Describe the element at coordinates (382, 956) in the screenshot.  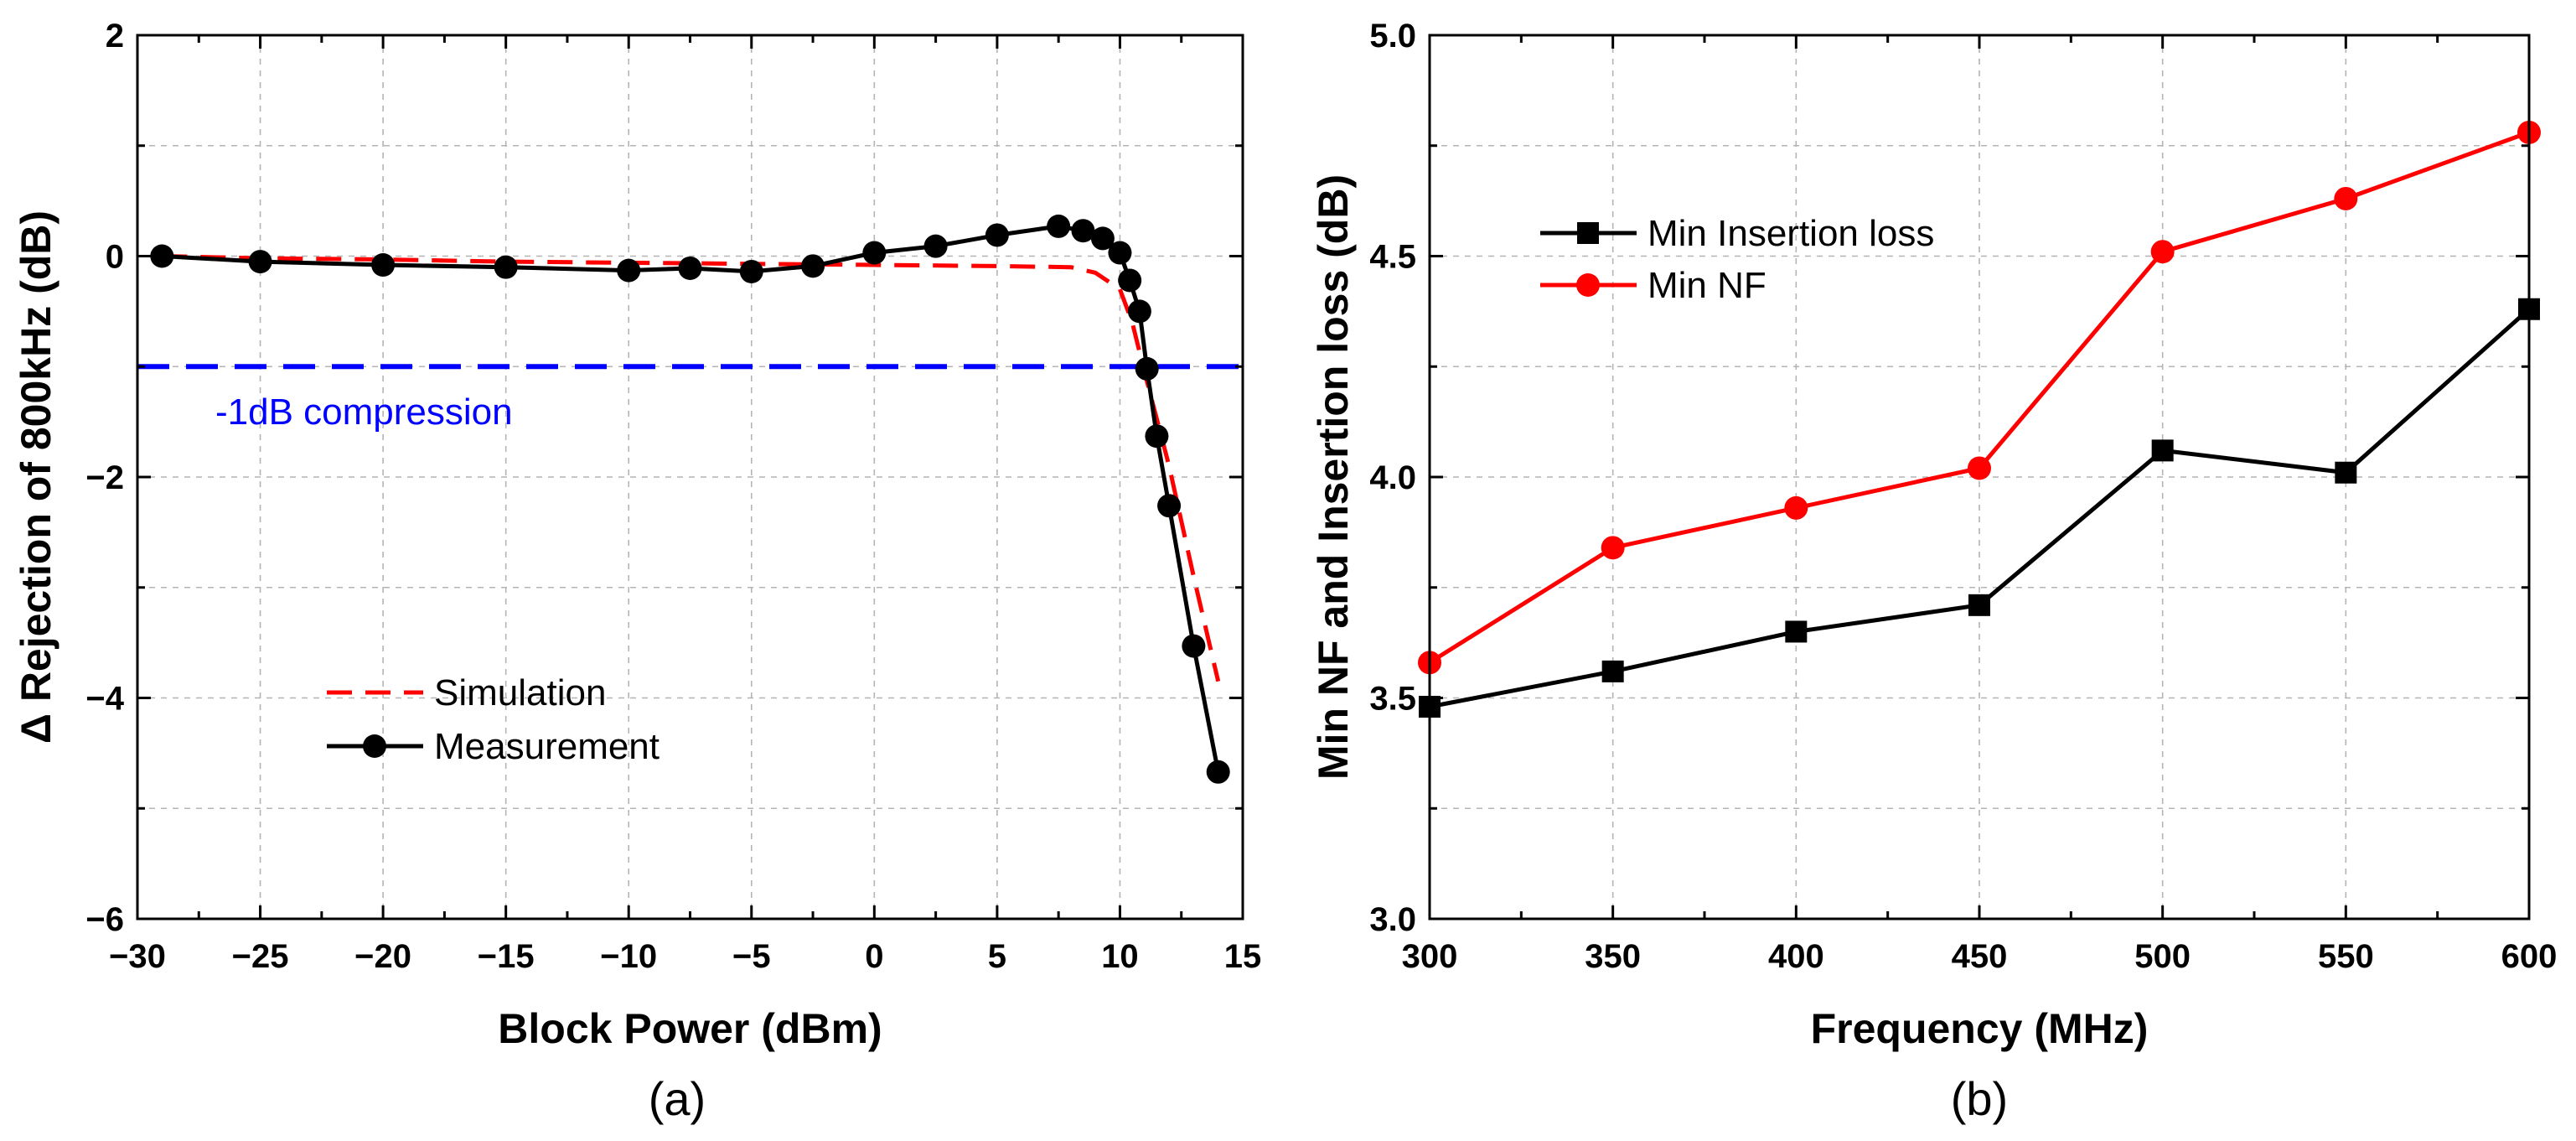
I see `x-tick-label: −20` at that location.